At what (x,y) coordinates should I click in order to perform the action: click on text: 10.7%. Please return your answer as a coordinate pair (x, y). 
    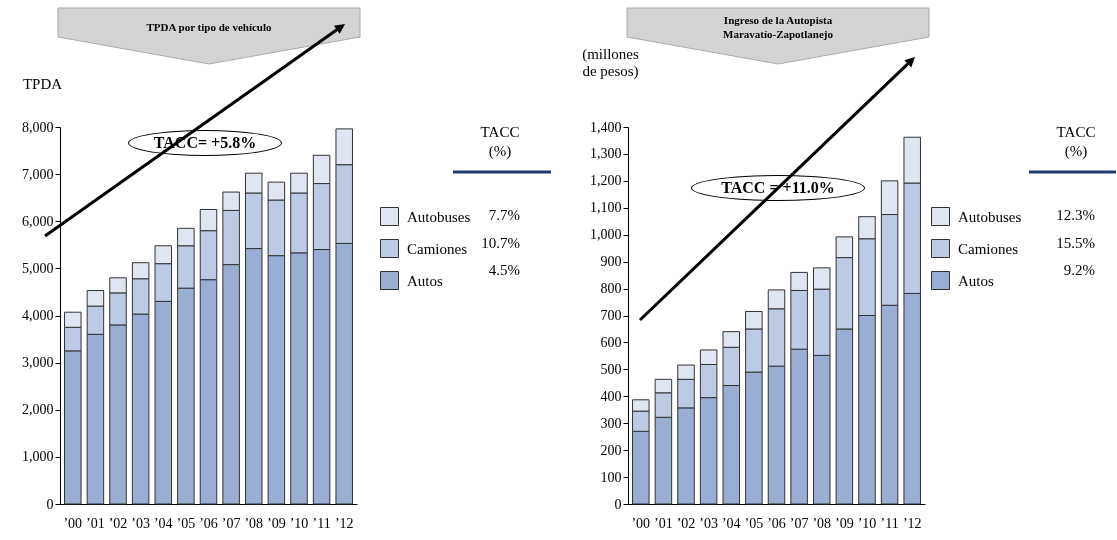
    Looking at the image, I should click on (500, 242).